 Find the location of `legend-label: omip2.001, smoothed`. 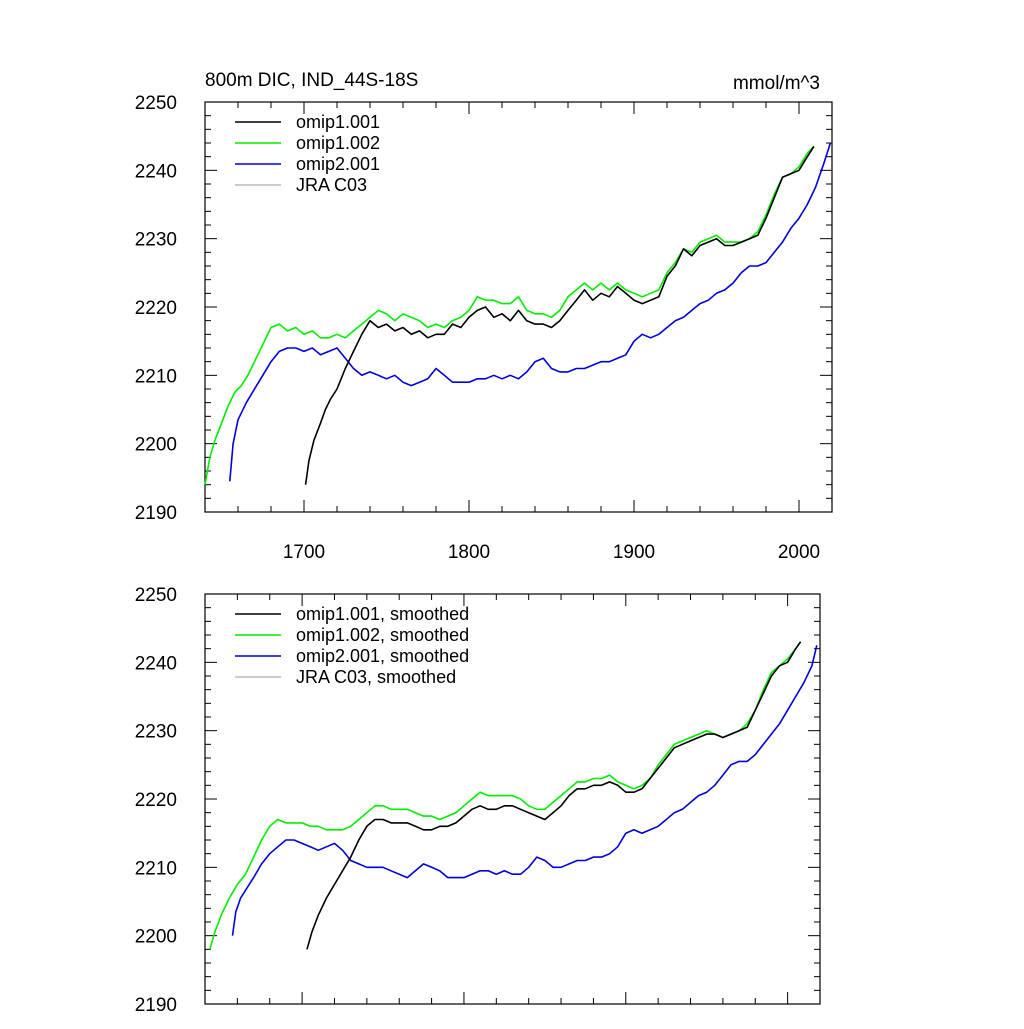

legend-label: omip2.001, smoothed is located at coordinates (382, 656).